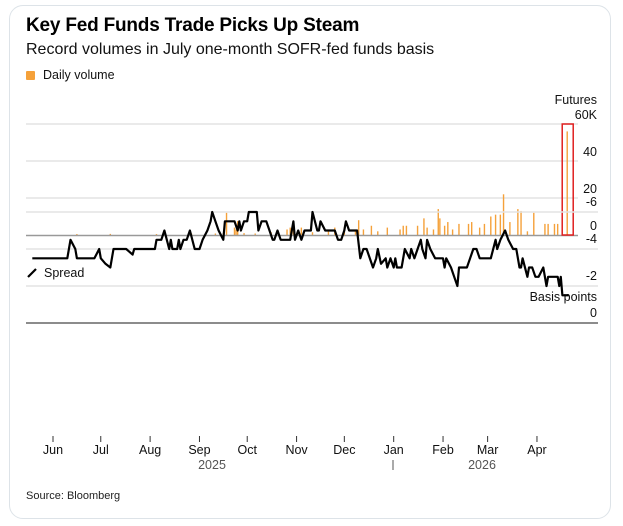  I want to click on spread-y-tick-label: -2, so click(591, 276).